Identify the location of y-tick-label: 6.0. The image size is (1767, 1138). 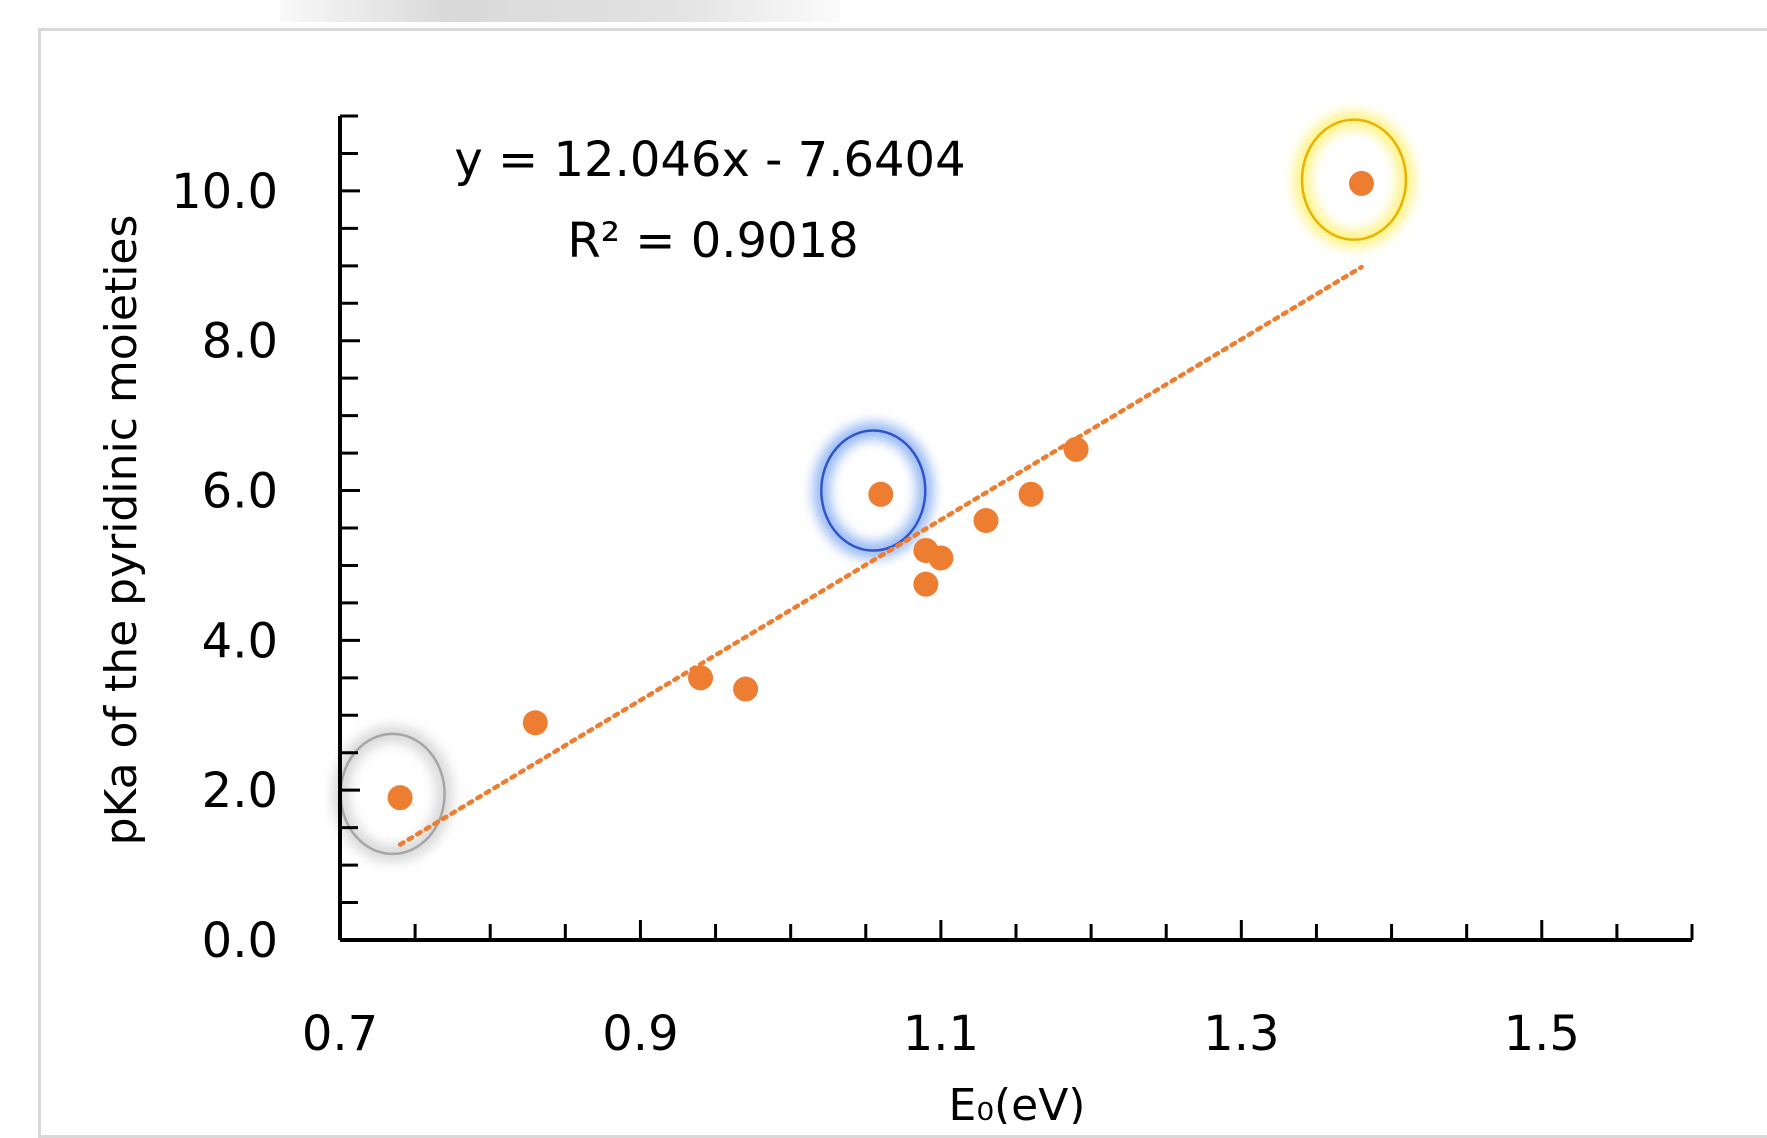
(240, 492).